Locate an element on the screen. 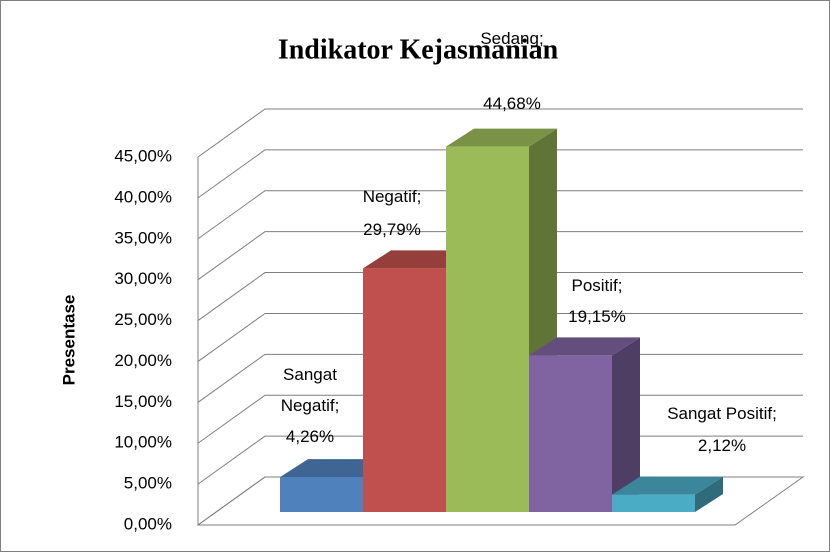 This screenshot has height=553, width=831. y-tick-label: 40,00% is located at coordinates (143, 196).